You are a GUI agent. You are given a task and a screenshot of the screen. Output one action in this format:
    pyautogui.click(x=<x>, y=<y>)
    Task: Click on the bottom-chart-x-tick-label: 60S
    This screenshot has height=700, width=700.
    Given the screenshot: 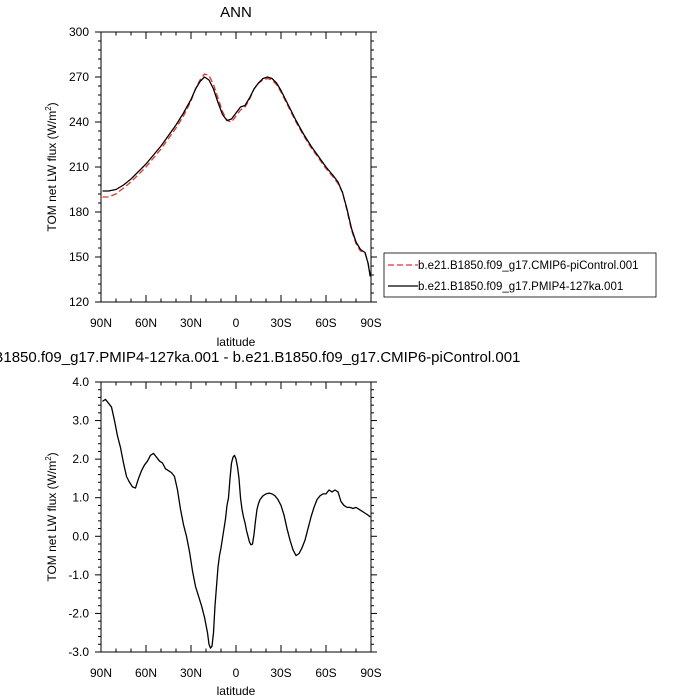 What is the action you would take?
    pyautogui.click(x=325, y=673)
    